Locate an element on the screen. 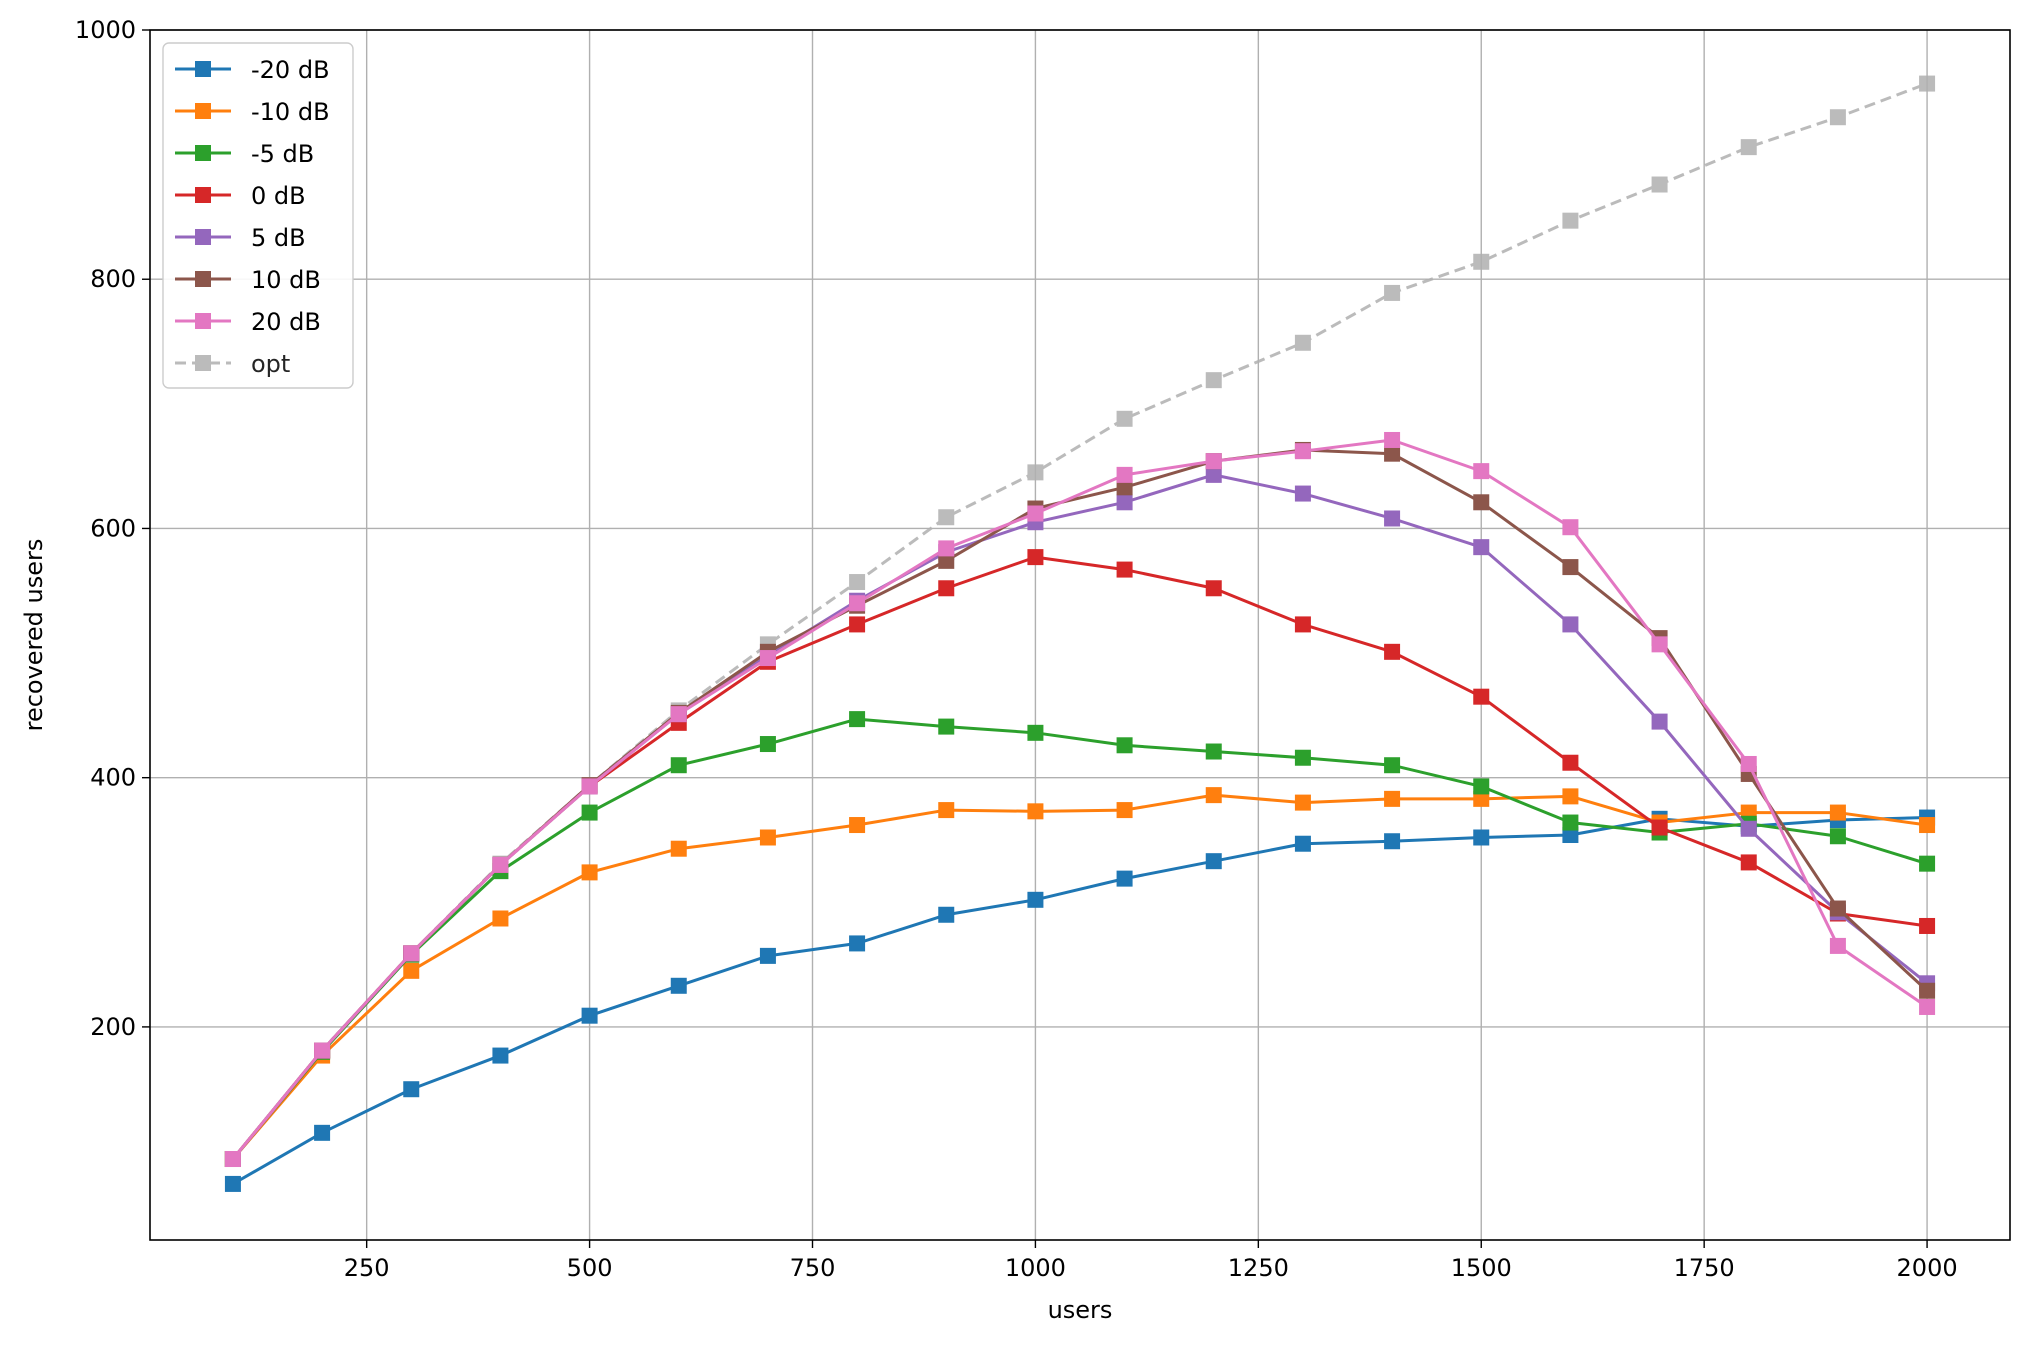  y-tick-label: 600 is located at coordinates (113, 528).